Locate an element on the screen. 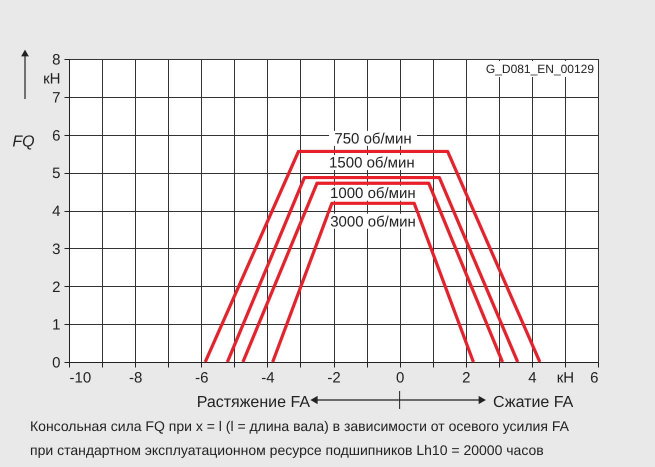 The image size is (655, 467). x-tick-label: -10 is located at coordinates (81, 378).